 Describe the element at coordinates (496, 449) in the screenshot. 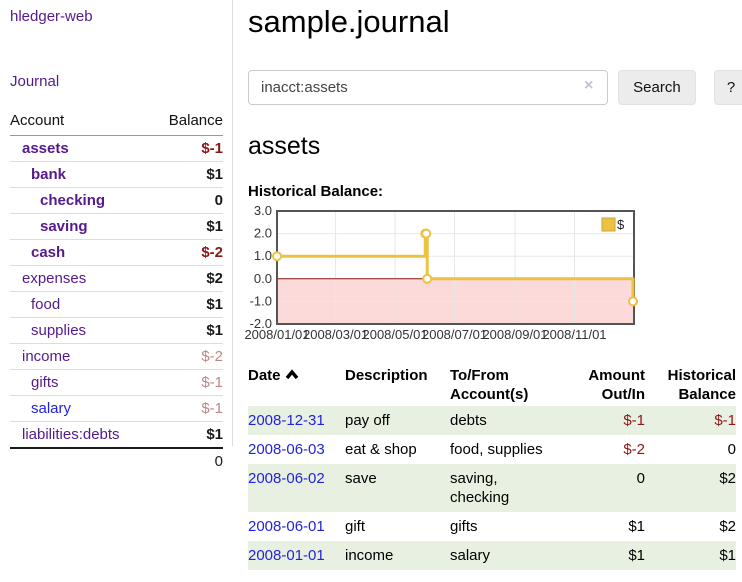

I see `transaction-accounts: food, supplies` at that location.